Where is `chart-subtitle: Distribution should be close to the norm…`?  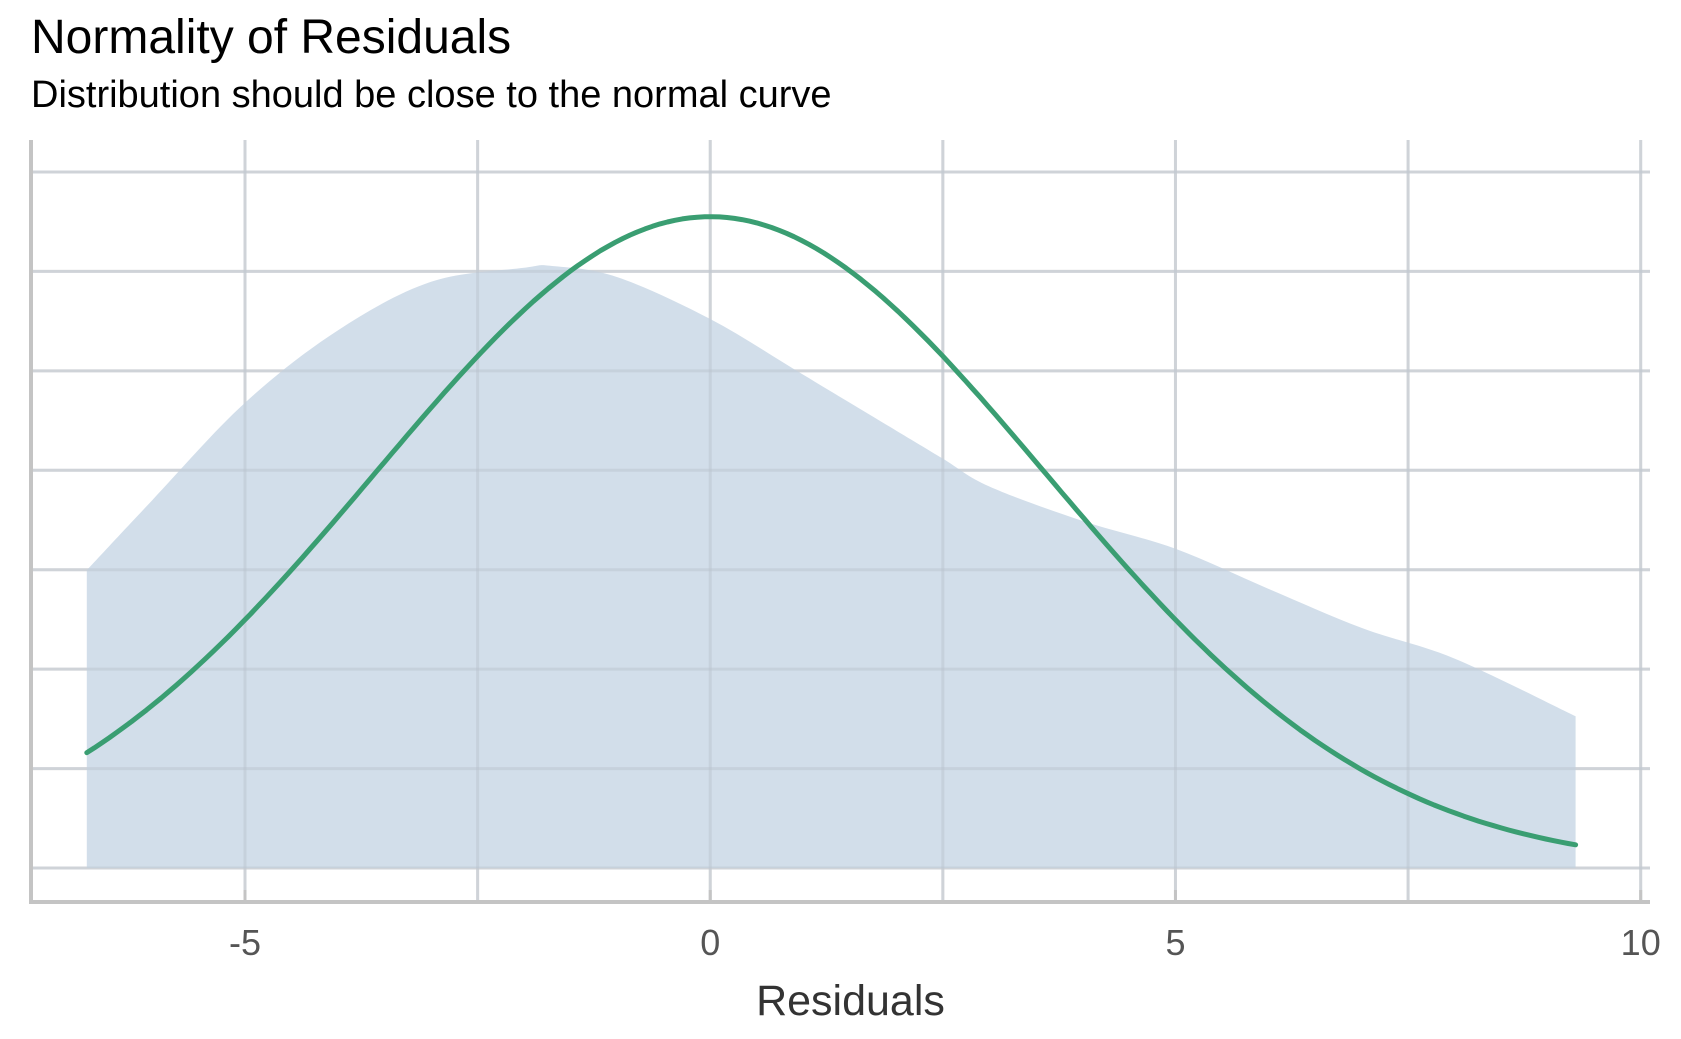 chart-subtitle: Distribution should be close to the norm… is located at coordinates (431, 95).